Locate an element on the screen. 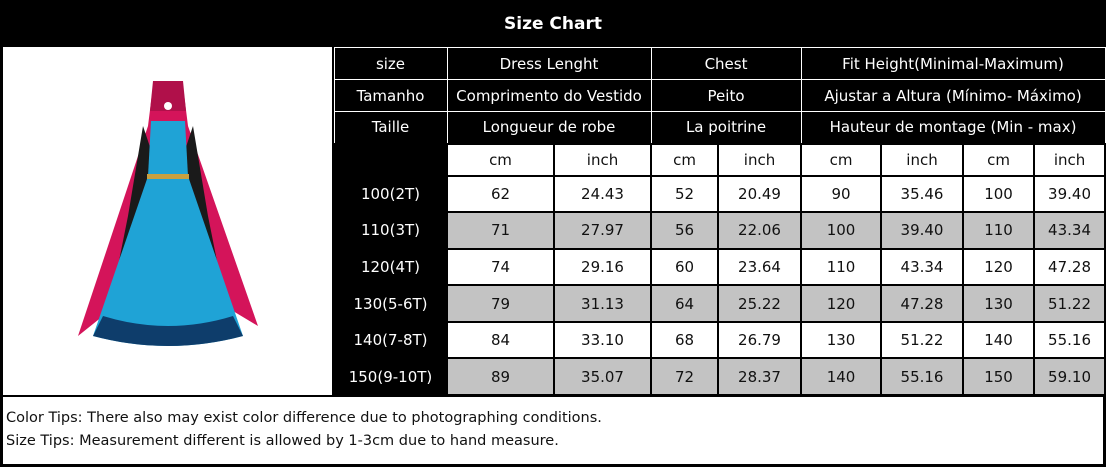 This screenshot has height=467, width=1106. value-cell: 84 is located at coordinates (500, 340).